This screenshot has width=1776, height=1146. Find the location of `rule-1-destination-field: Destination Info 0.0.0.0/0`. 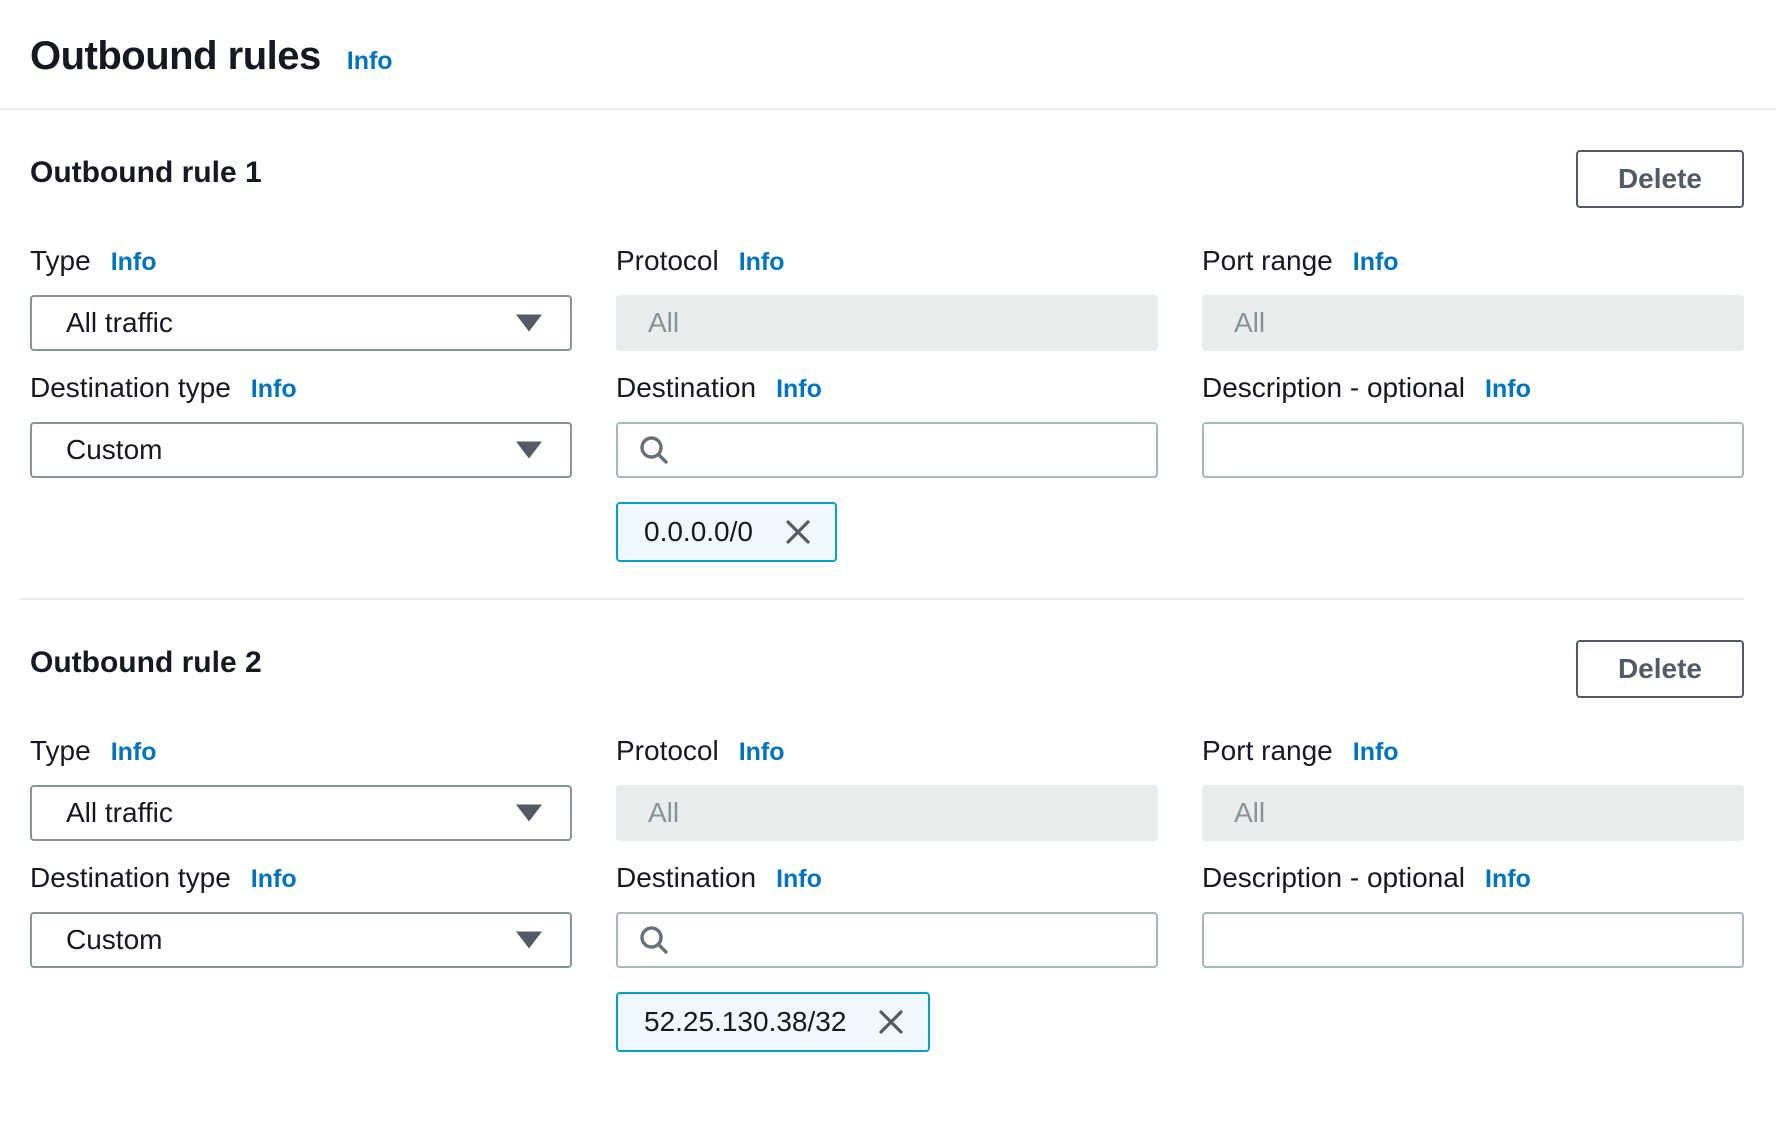

rule-1-destination-field: Destination Info 0.0.0.0/0 is located at coordinates (887, 466).